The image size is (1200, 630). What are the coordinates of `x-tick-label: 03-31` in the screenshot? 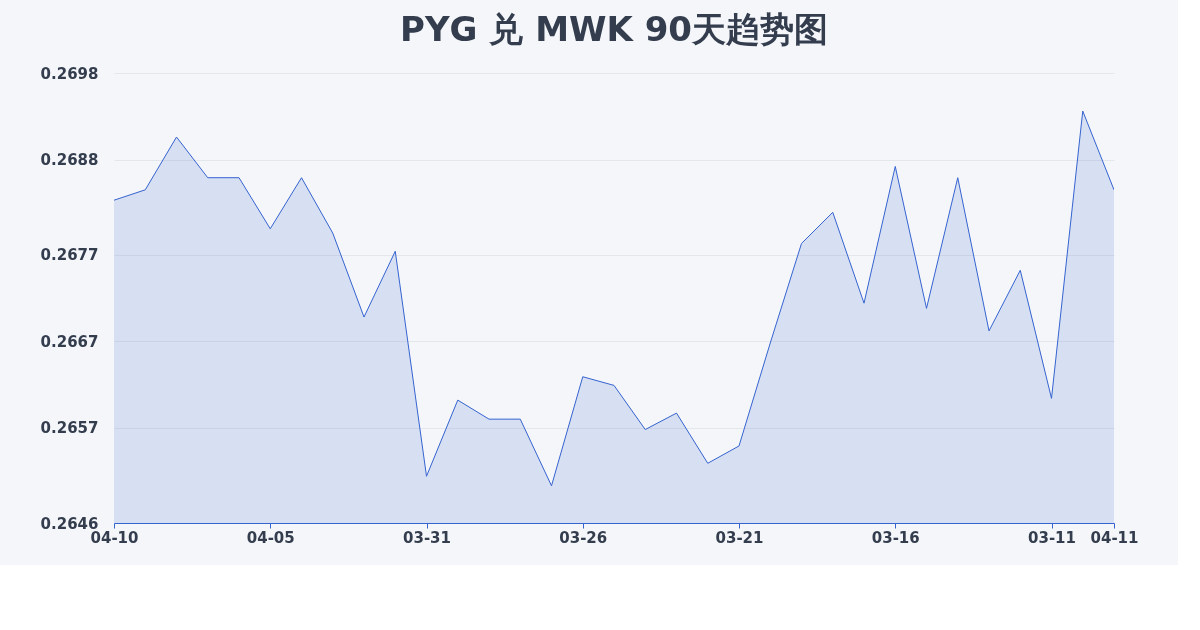 It's located at (427, 537).